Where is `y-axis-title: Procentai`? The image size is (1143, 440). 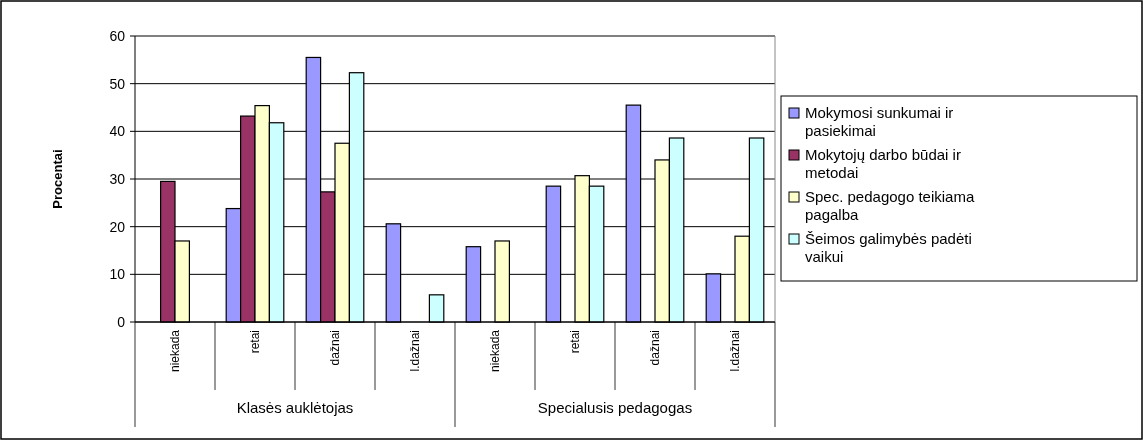 y-axis-title: Procentai is located at coordinates (57, 179).